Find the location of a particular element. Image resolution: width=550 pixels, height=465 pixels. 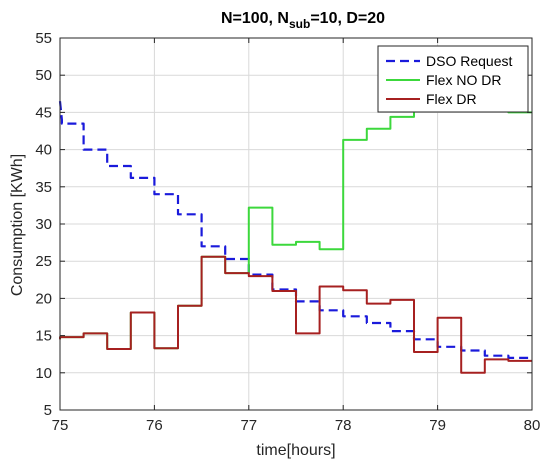

y-tick-label-5: 30 is located at coordinates (43, 224).